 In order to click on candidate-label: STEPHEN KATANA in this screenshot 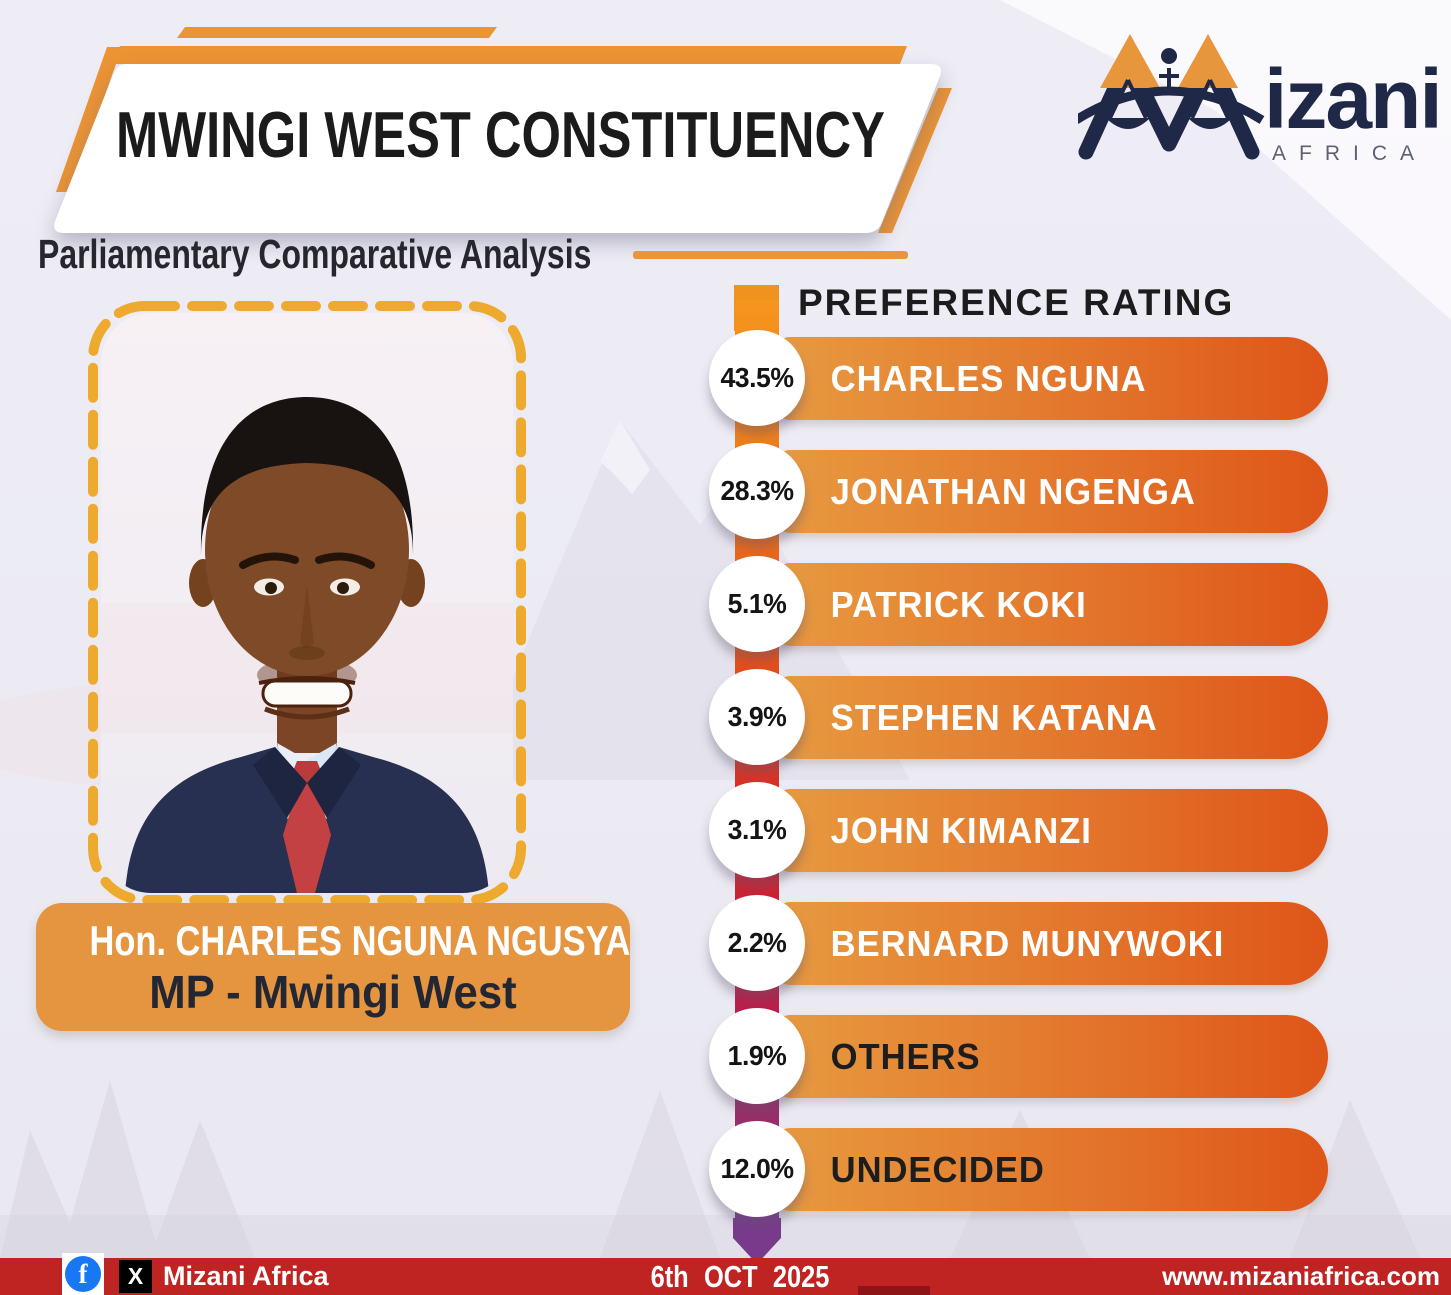, I will do `click(994, 717)`.